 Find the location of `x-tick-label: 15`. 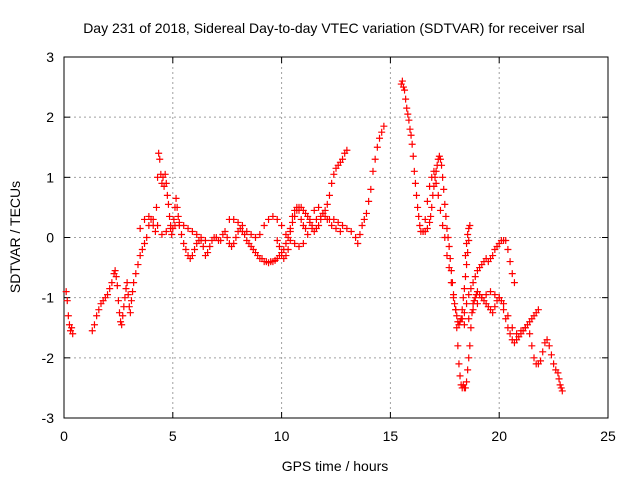

x-tick-label: 15 is located at coordinates (391, 436).